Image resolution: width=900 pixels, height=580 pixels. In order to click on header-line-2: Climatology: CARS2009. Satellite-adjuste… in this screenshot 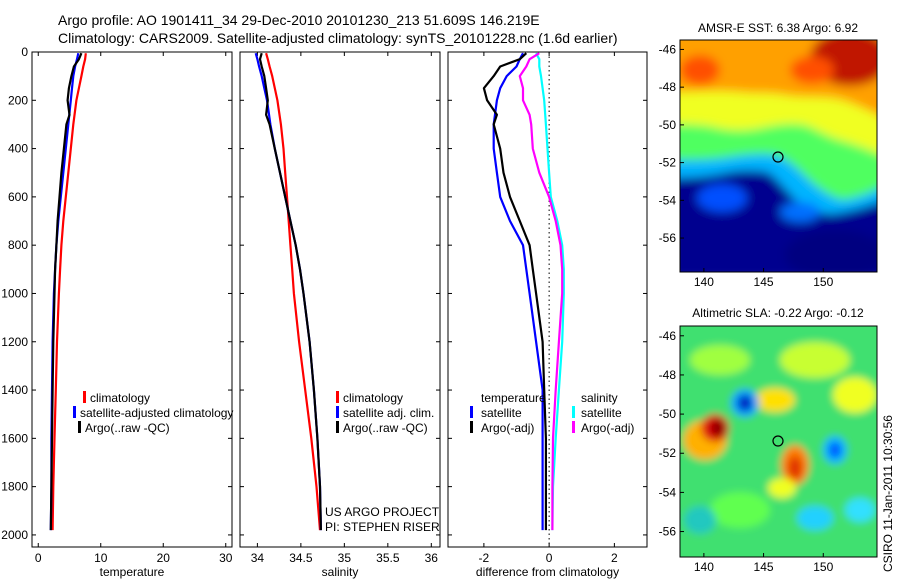, I will do `click(338, 38)`.